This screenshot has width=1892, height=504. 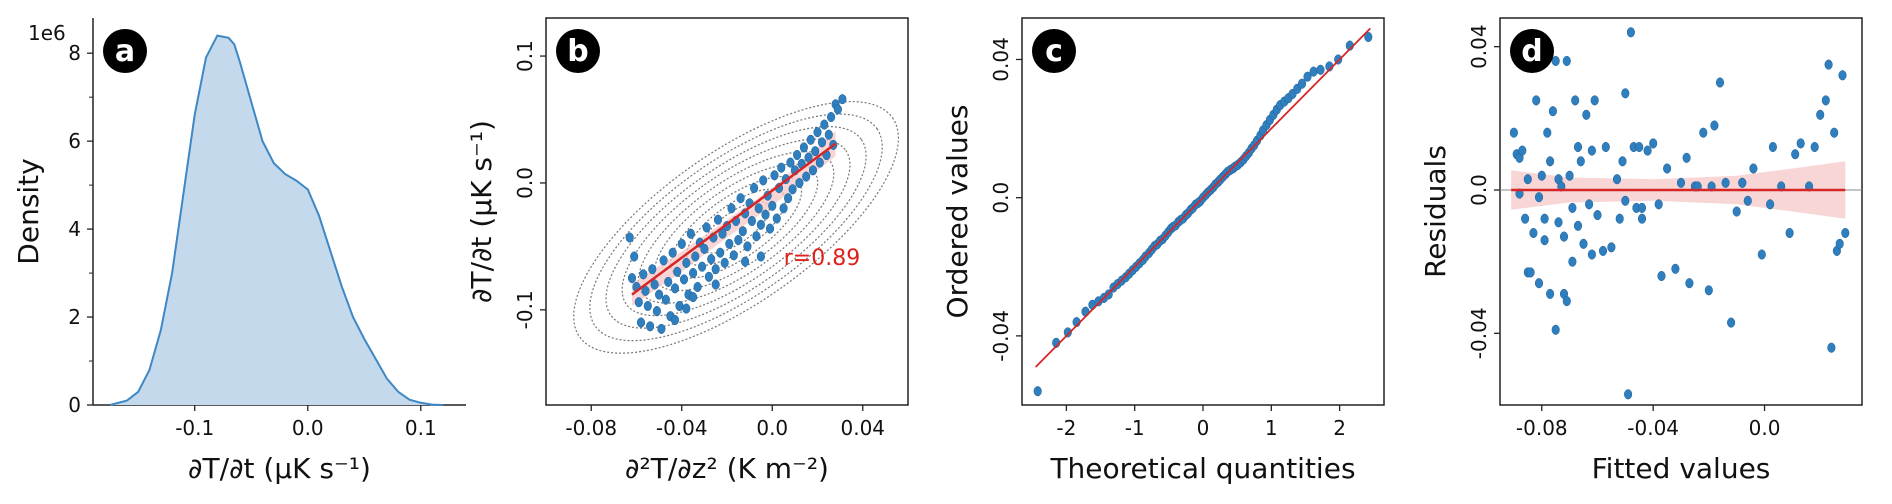 What do you see at coordinates (734, 219) in the screenshot?
I see `fit-line` at bounding box center [734, 219].